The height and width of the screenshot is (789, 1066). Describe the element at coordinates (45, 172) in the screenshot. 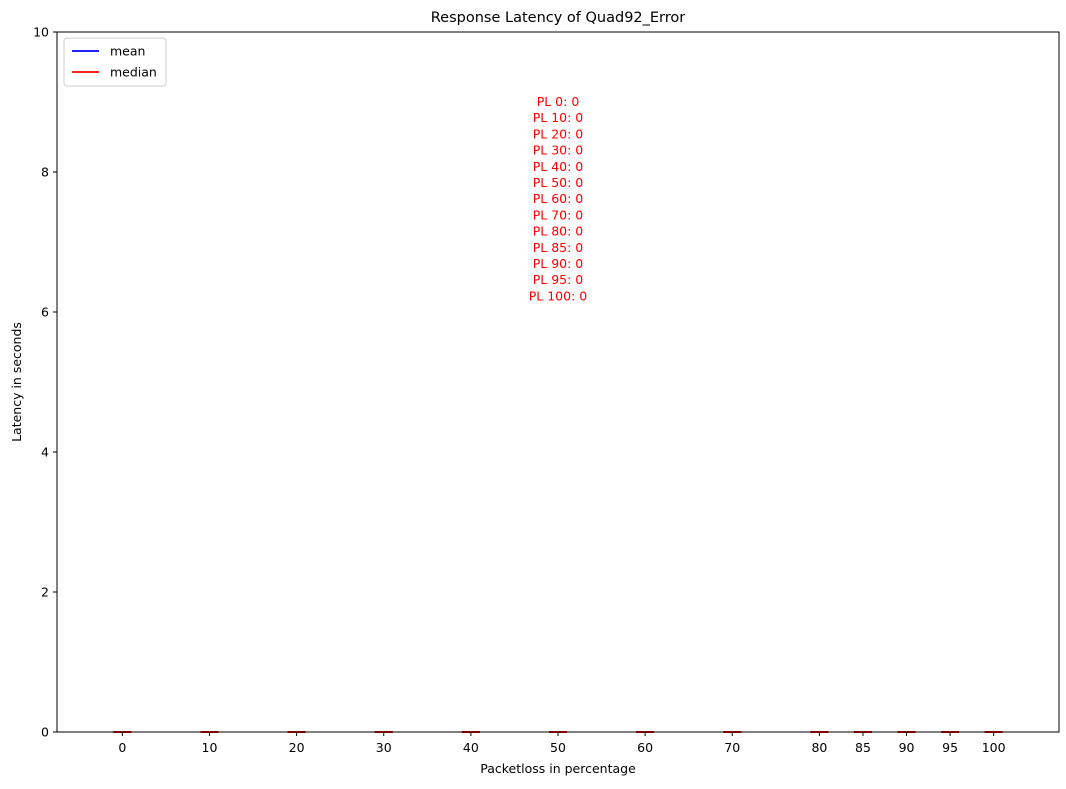

I see `y-tick-label-8: 8` at that location.